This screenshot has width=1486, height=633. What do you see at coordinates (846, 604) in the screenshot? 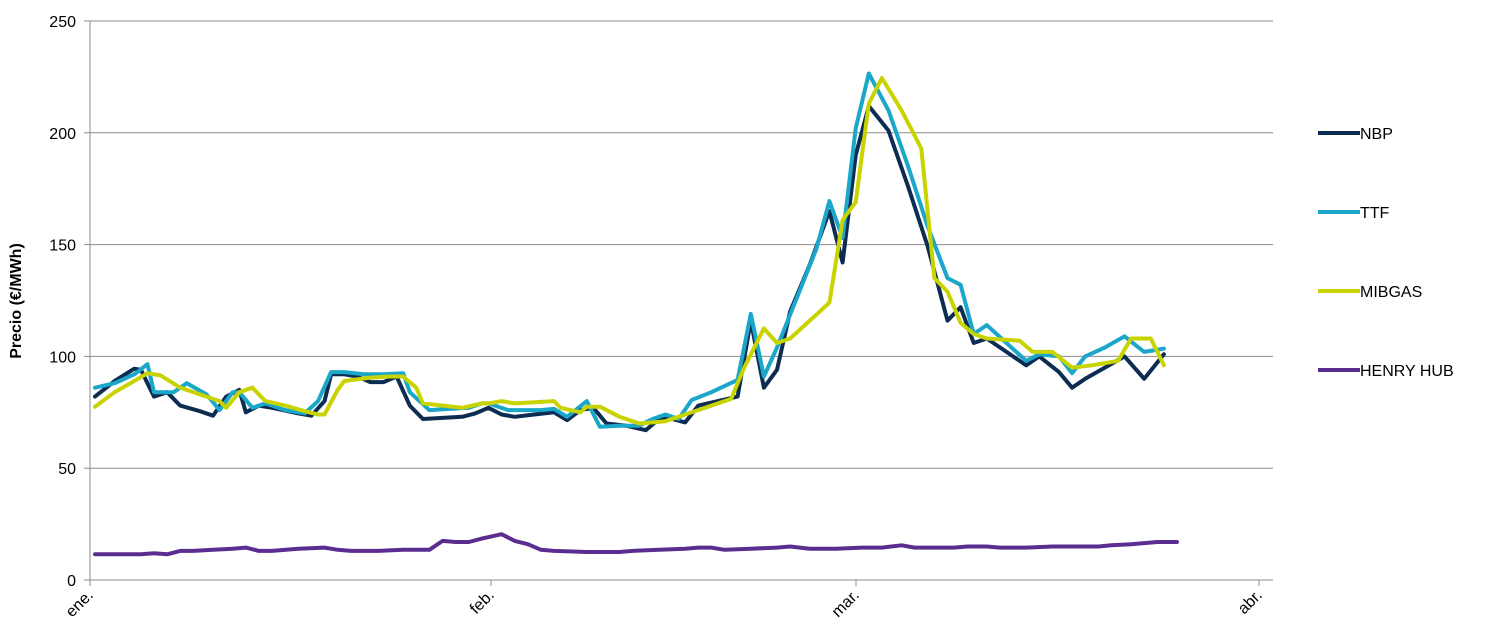
I see `x-tick-label: mar.` at bounding box center [846, 604].